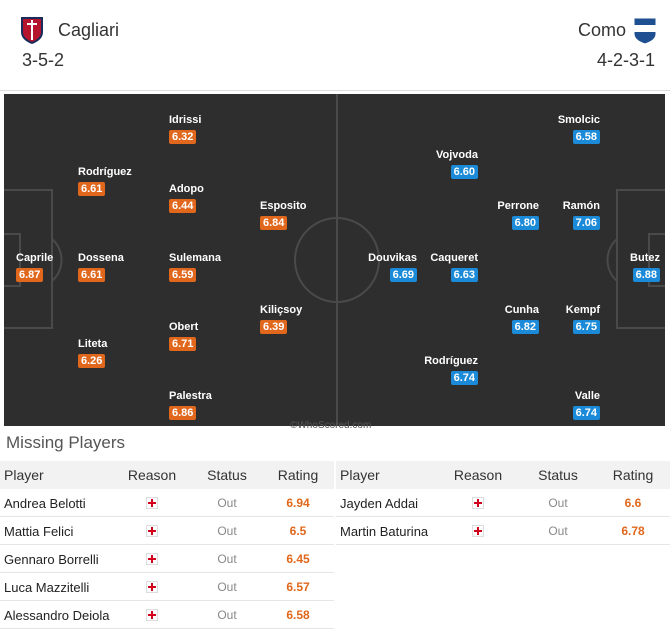 The height and width of the screenshot is (631, 670). Describe the element at coordinates (335, 45) in the screenshot. I see `header` at that location.